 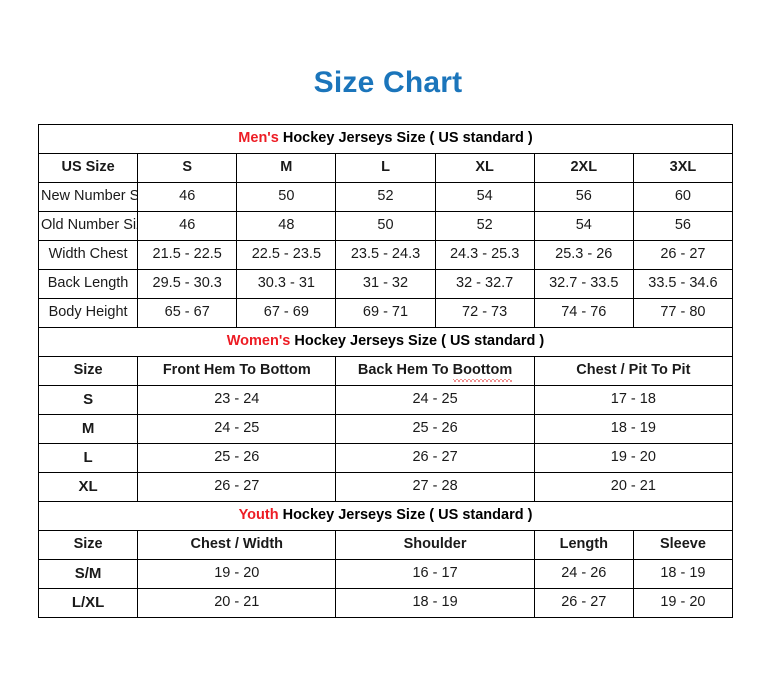 I want to click on cell-youth-1-2: 26 - 27, so click(x=583, y=603).